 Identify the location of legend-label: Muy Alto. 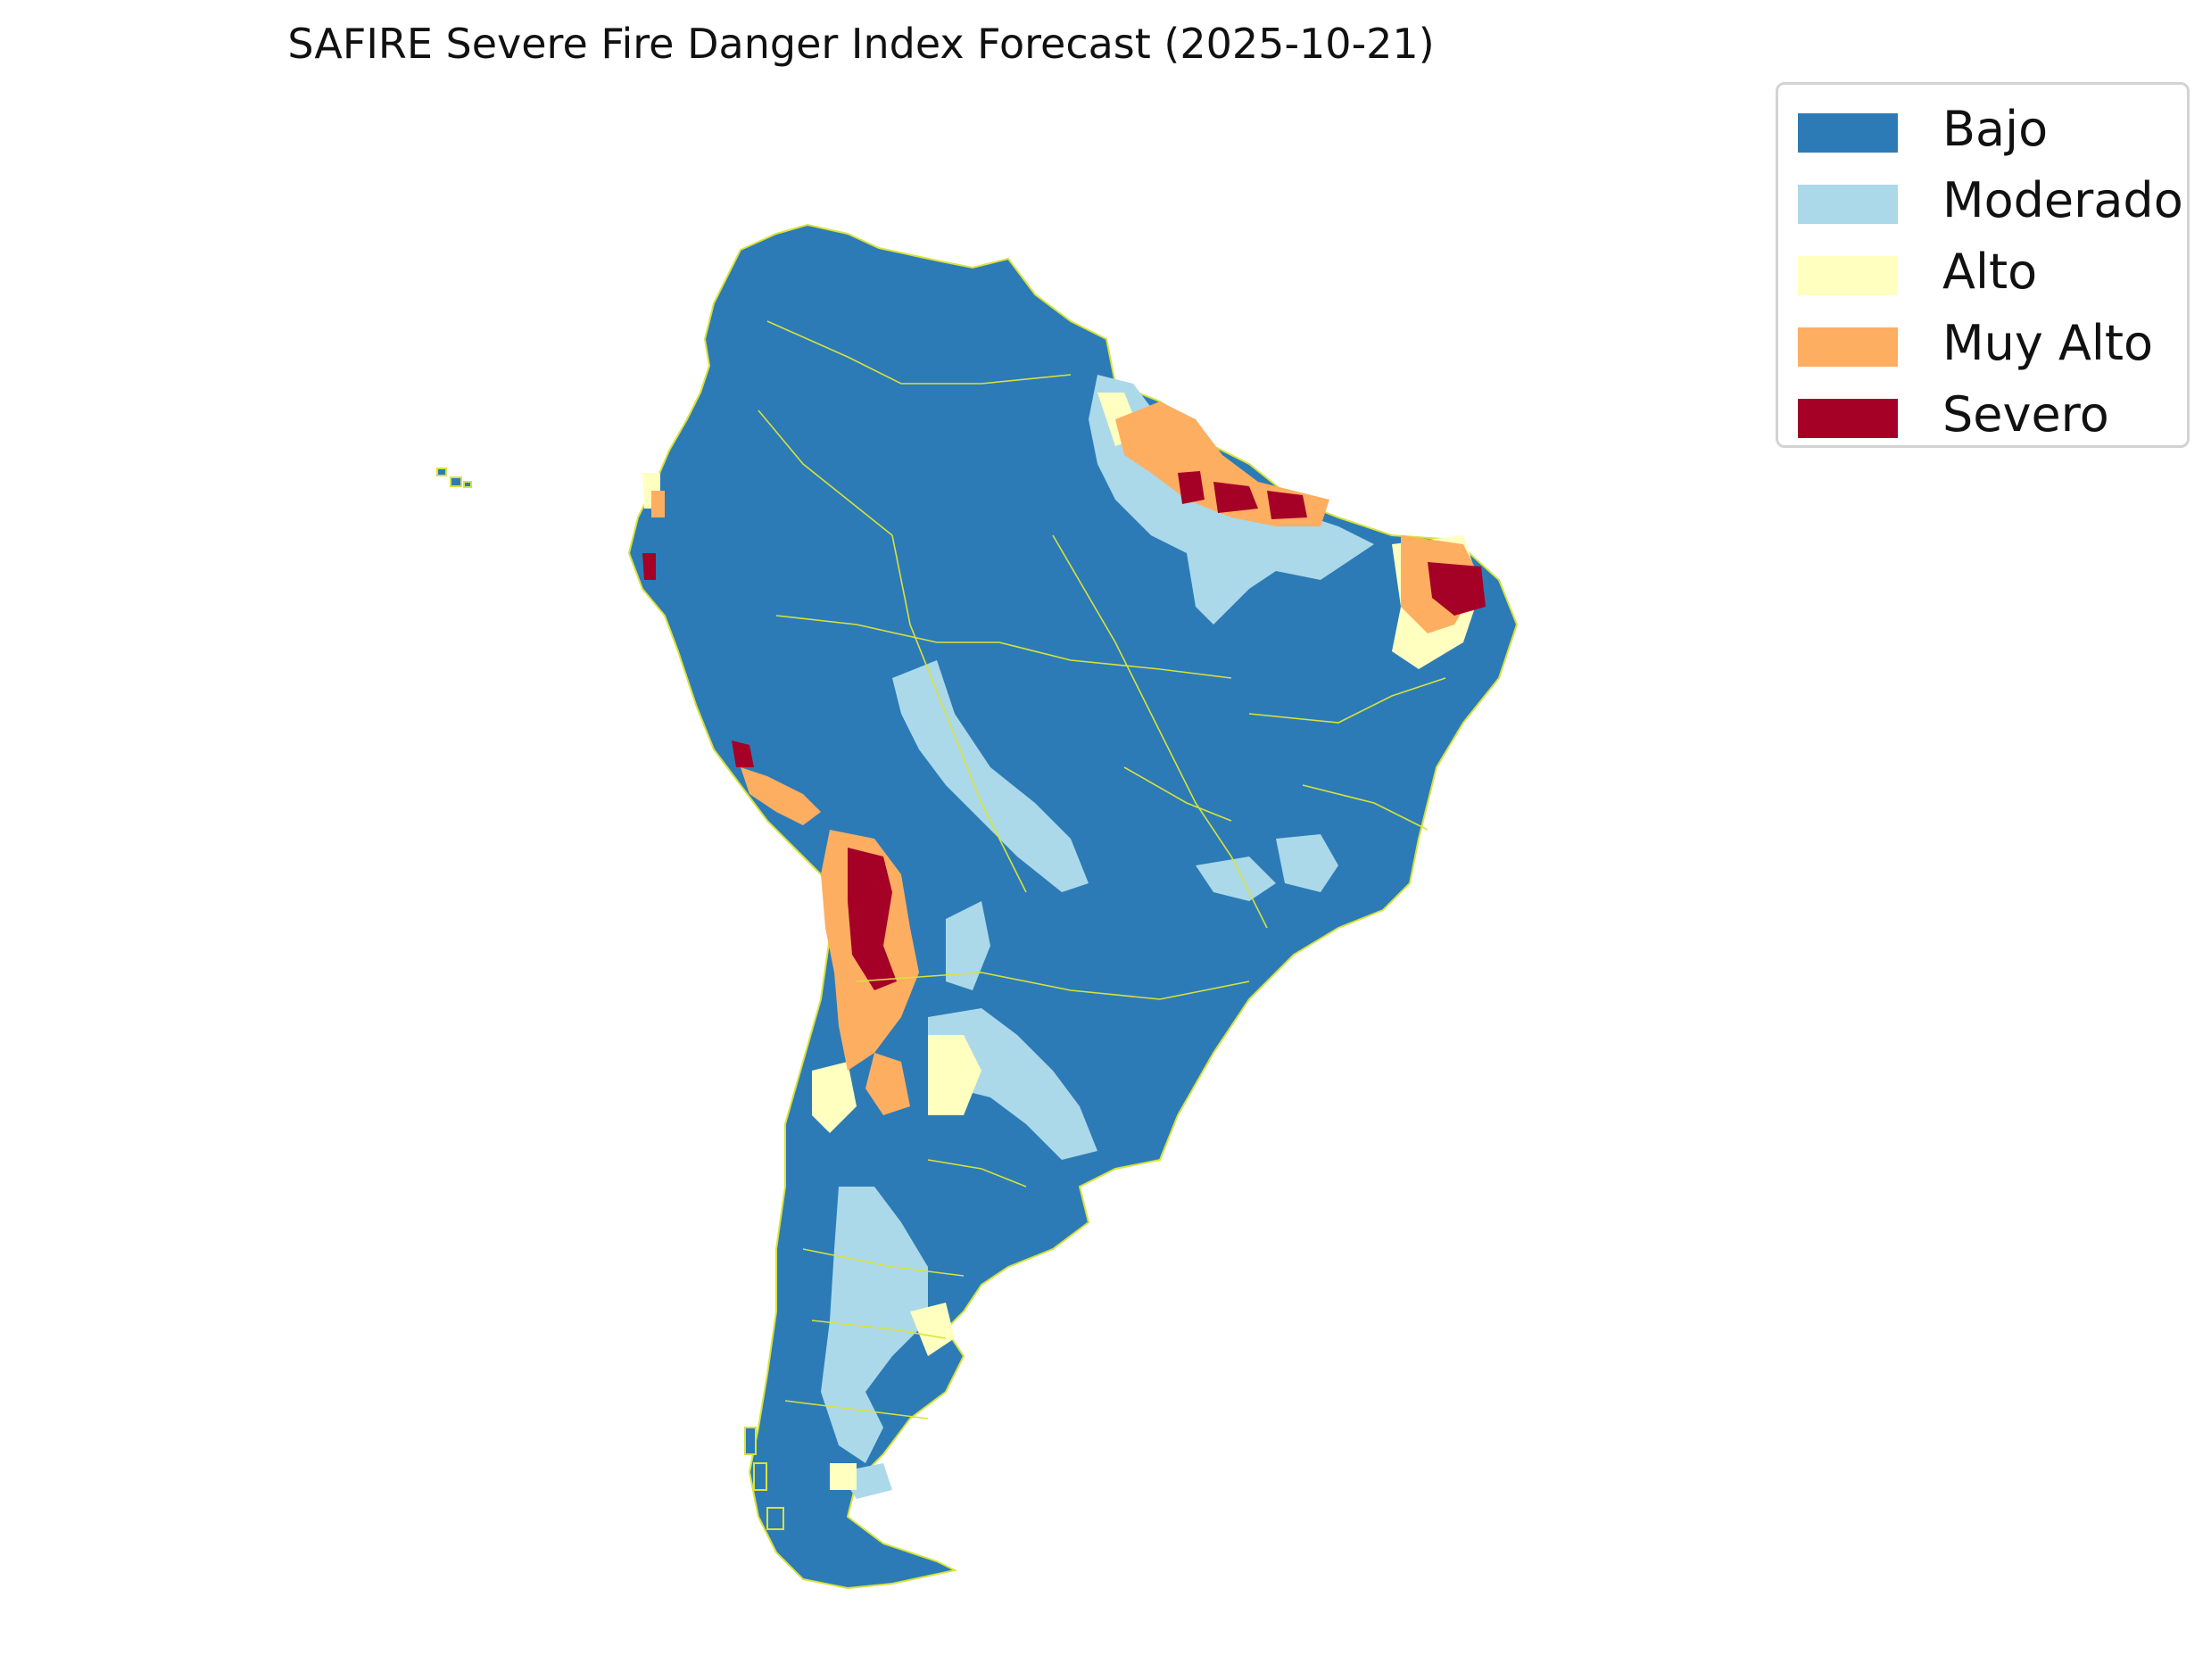
(2048, 343).